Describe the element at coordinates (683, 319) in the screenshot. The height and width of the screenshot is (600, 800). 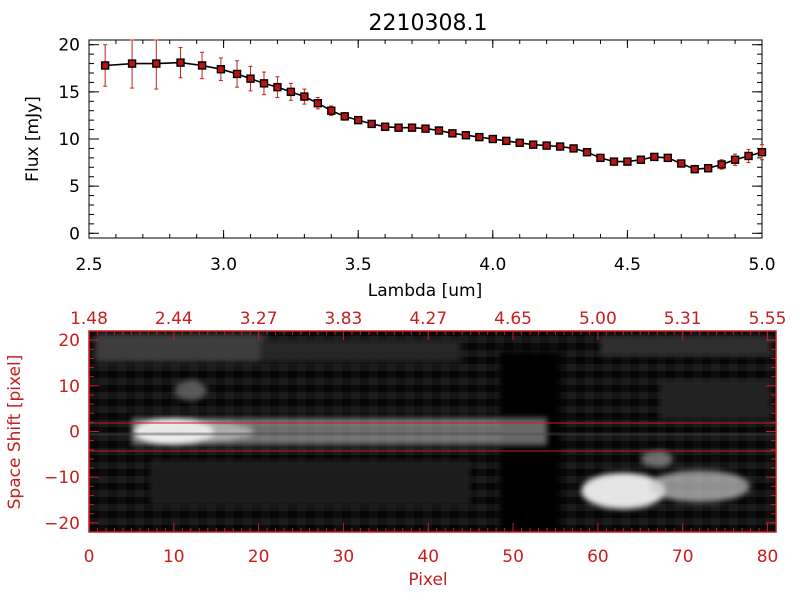
I see `wavelength-tick-label: 5.31` at that location.